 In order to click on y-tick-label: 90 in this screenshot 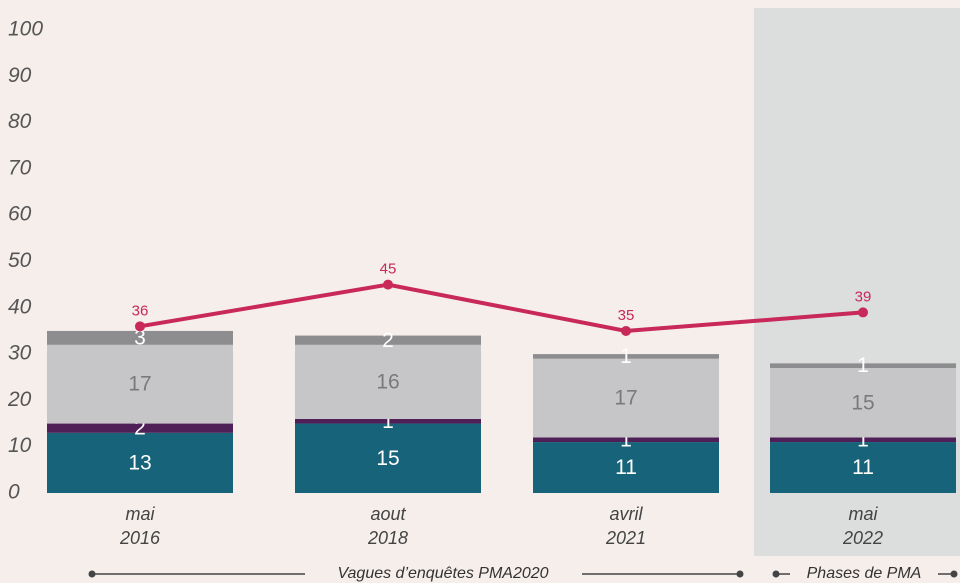, I will do `click(20, 75)`.